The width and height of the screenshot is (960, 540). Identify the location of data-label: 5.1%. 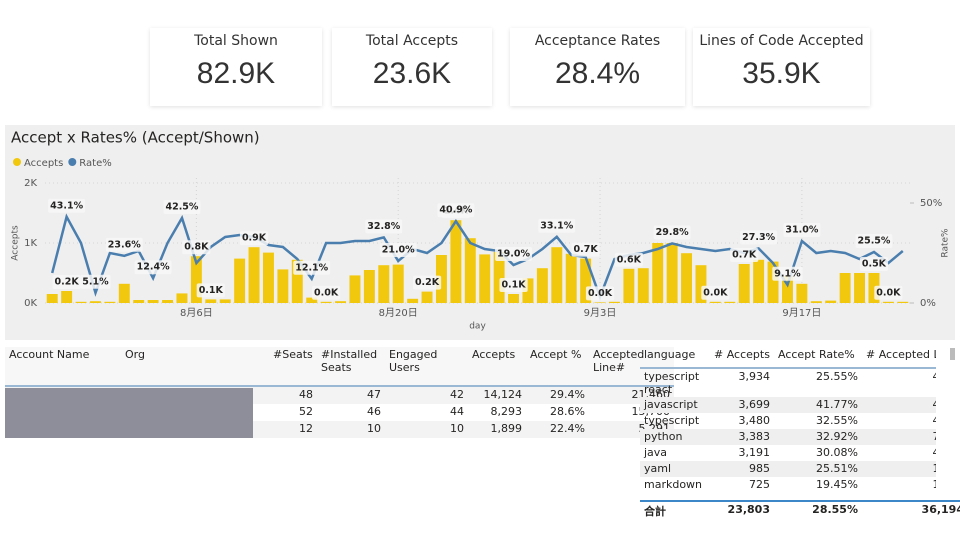
(95, 281).